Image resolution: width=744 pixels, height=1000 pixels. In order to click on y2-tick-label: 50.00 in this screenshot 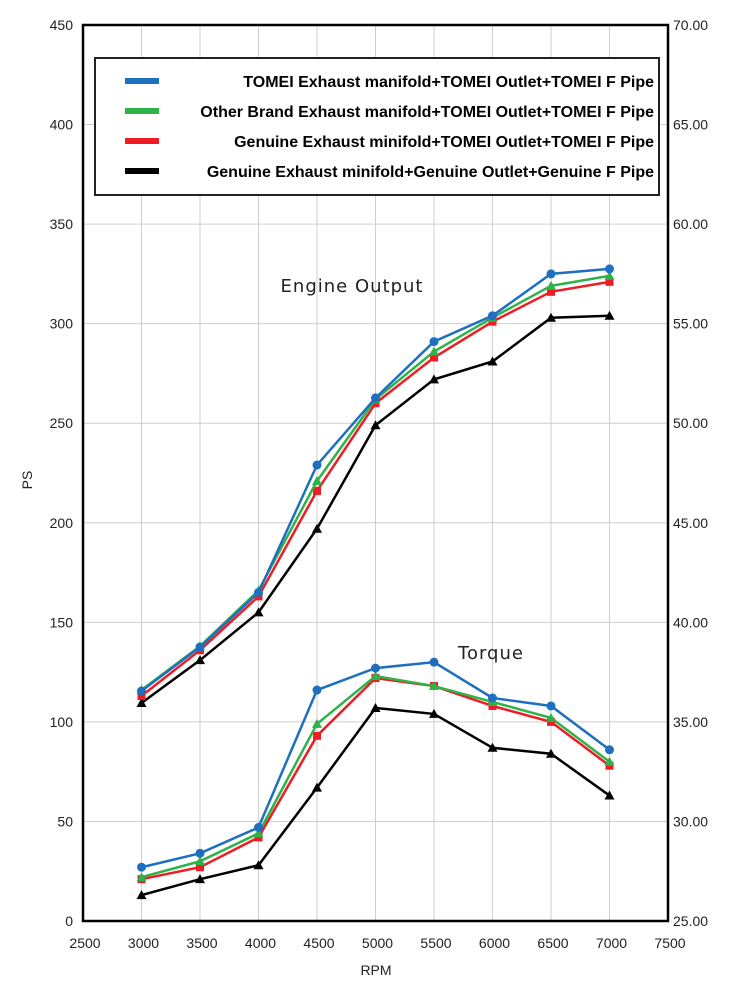, I will do `click(690, 423)`.